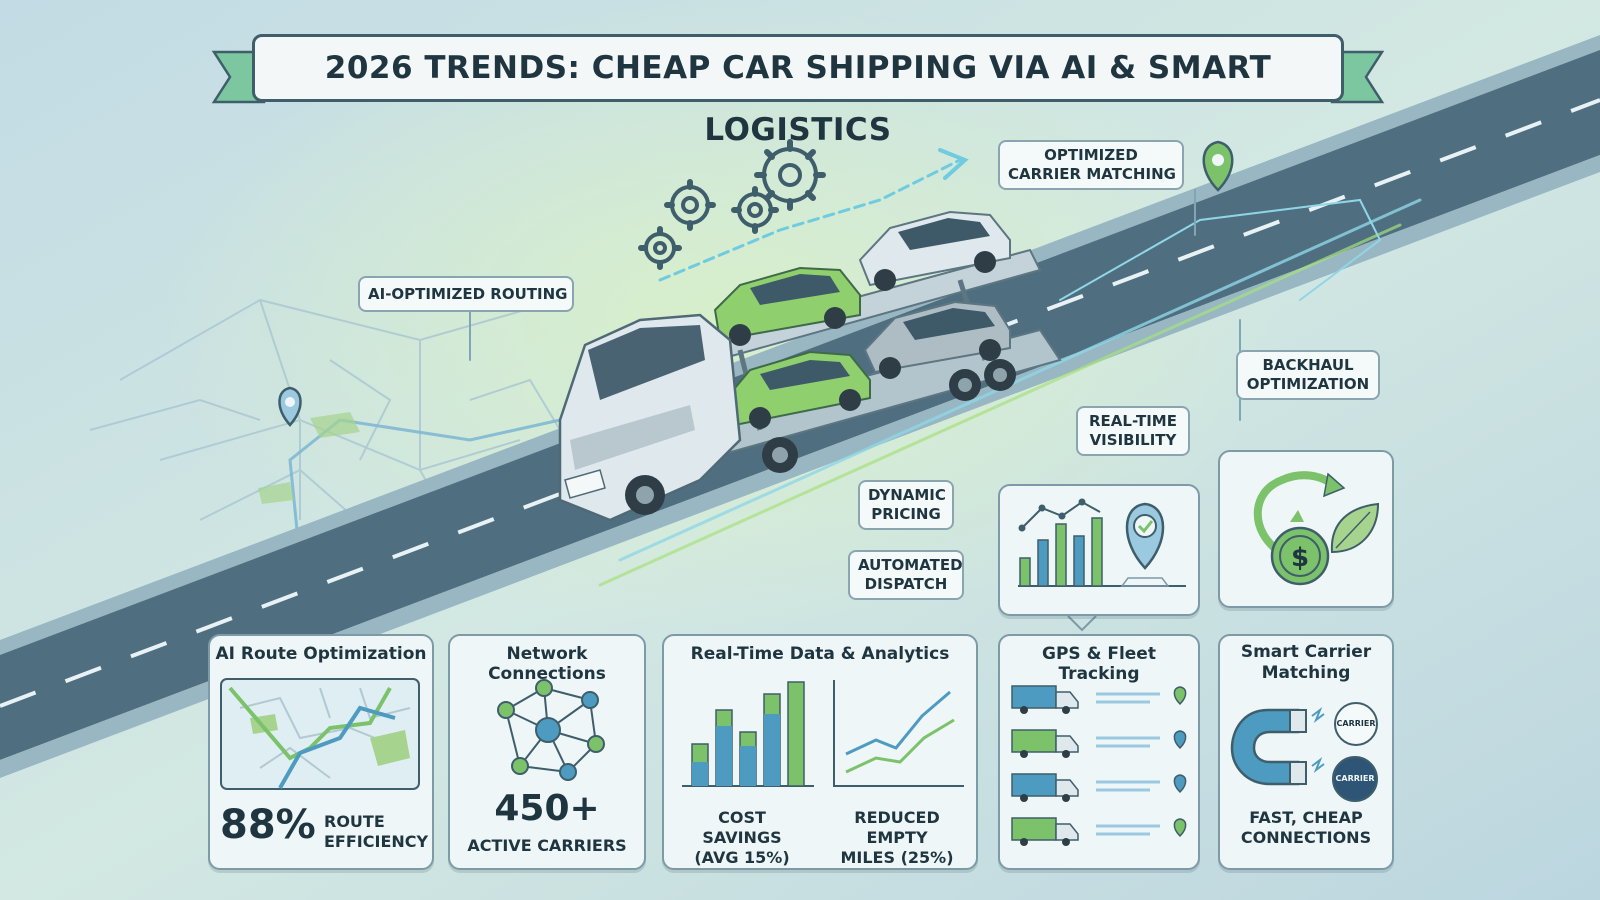 This screenshot has width=1600, height=900. What do you see at coordinates (1133, 421) in the screenshot?
I see `callout-realtime-line1: REAL-TIME` at bounding box center [1133, 421].